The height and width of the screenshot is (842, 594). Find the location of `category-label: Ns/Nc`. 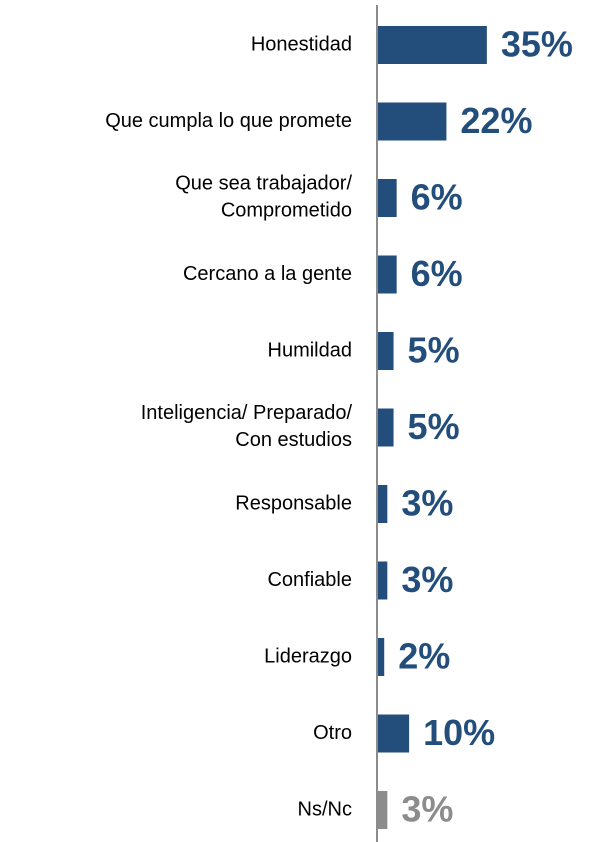

category-label: Ns/Nc is located at coordinates (325, 809).